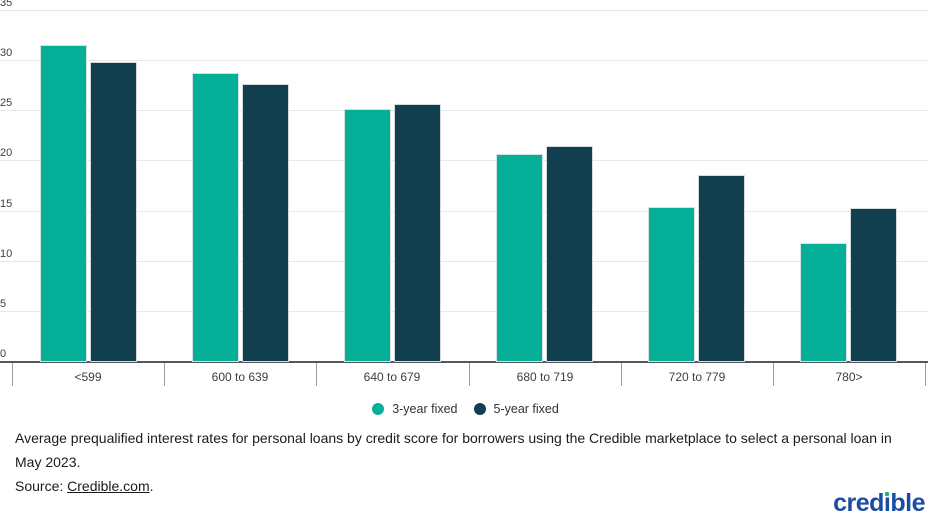  I want to click on x-axis-label: 780>, so click(849, 377).